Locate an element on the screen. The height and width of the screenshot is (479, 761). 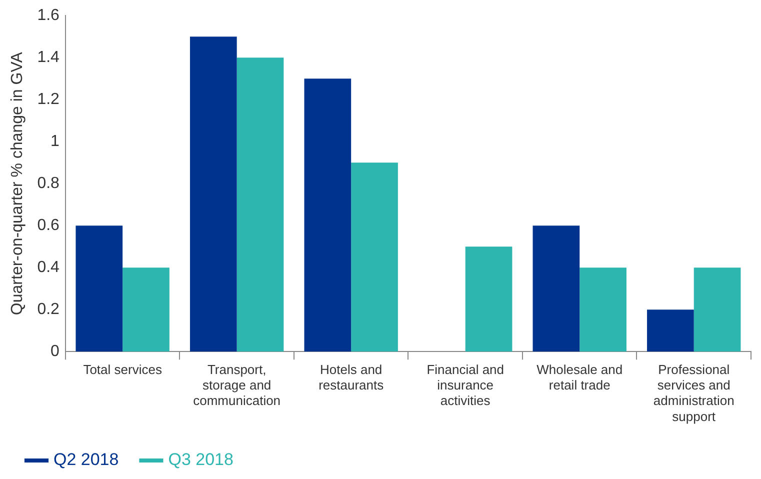
y-tick-label: 0.2 is located at coordinates (48, 309).